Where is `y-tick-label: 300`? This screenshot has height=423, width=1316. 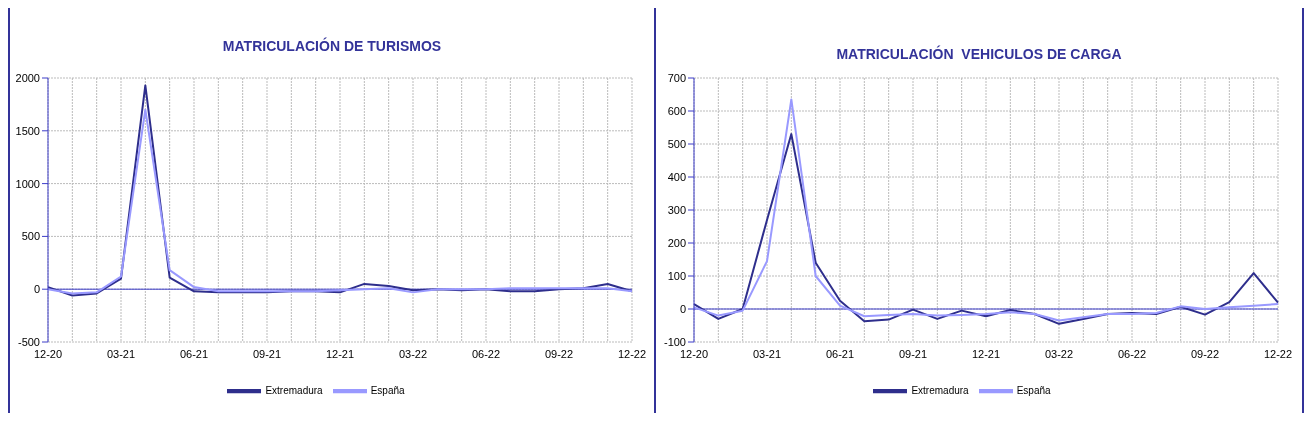
y-tick-label: 300 is located at coordinates (676, 209).